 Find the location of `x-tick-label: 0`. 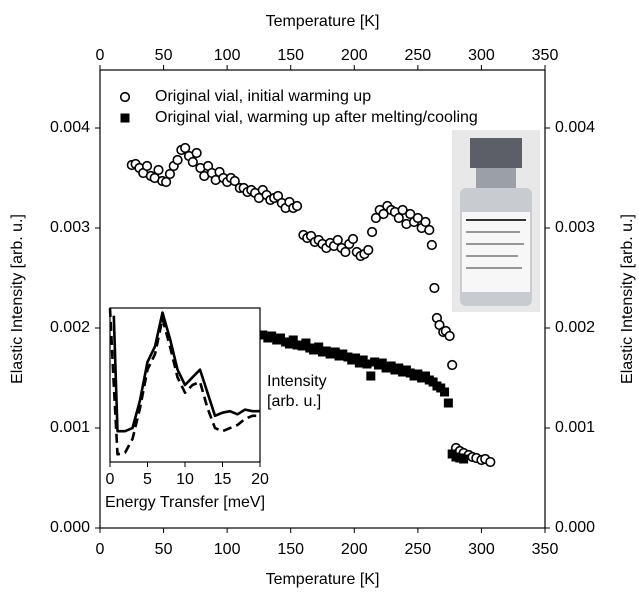

x-tick-label: 0 is located at coordinates (100, 549).